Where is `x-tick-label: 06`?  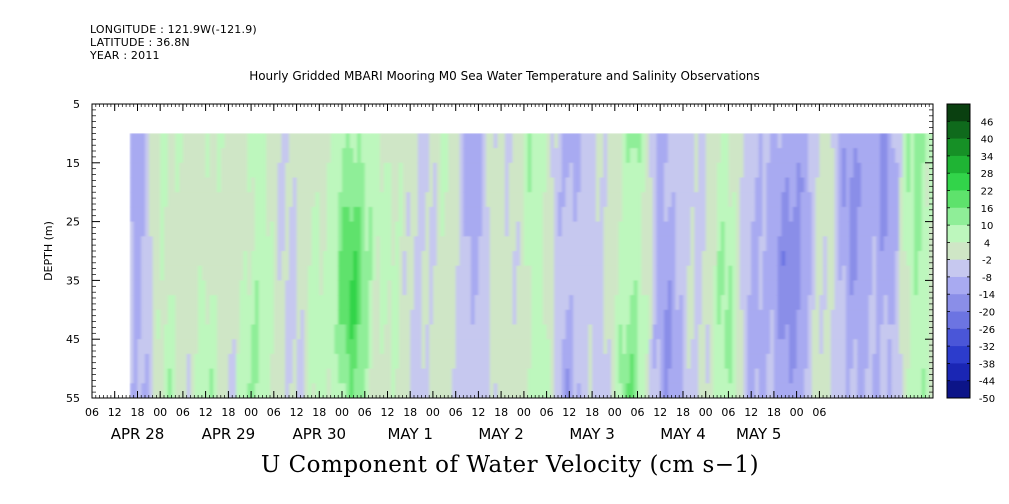
x-tick-label: 06 is located at coordinates (547, 412).